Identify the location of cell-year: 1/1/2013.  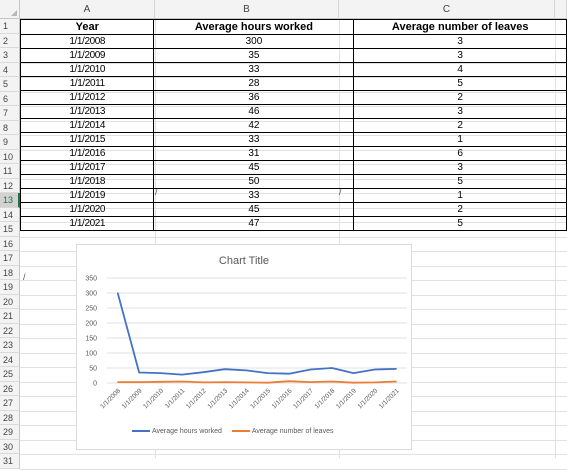
(87, 111).